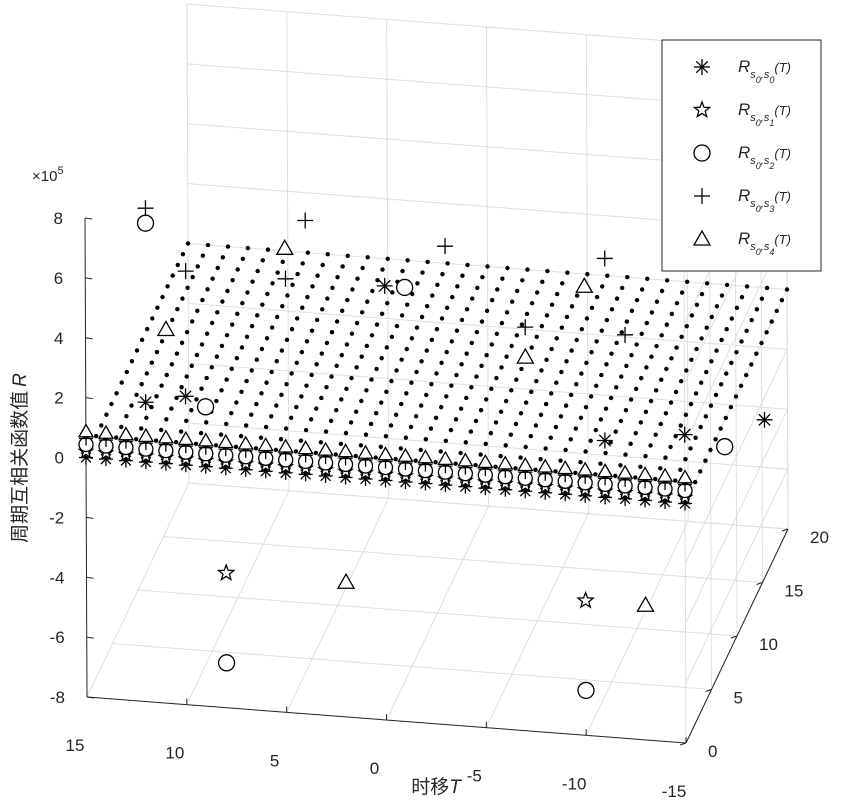 This screenshot has width=841, height=809. Describe the element at coordinates (764, 114) in the screenshot. I see `legend-label: Rs0,s1(T)` at that location.